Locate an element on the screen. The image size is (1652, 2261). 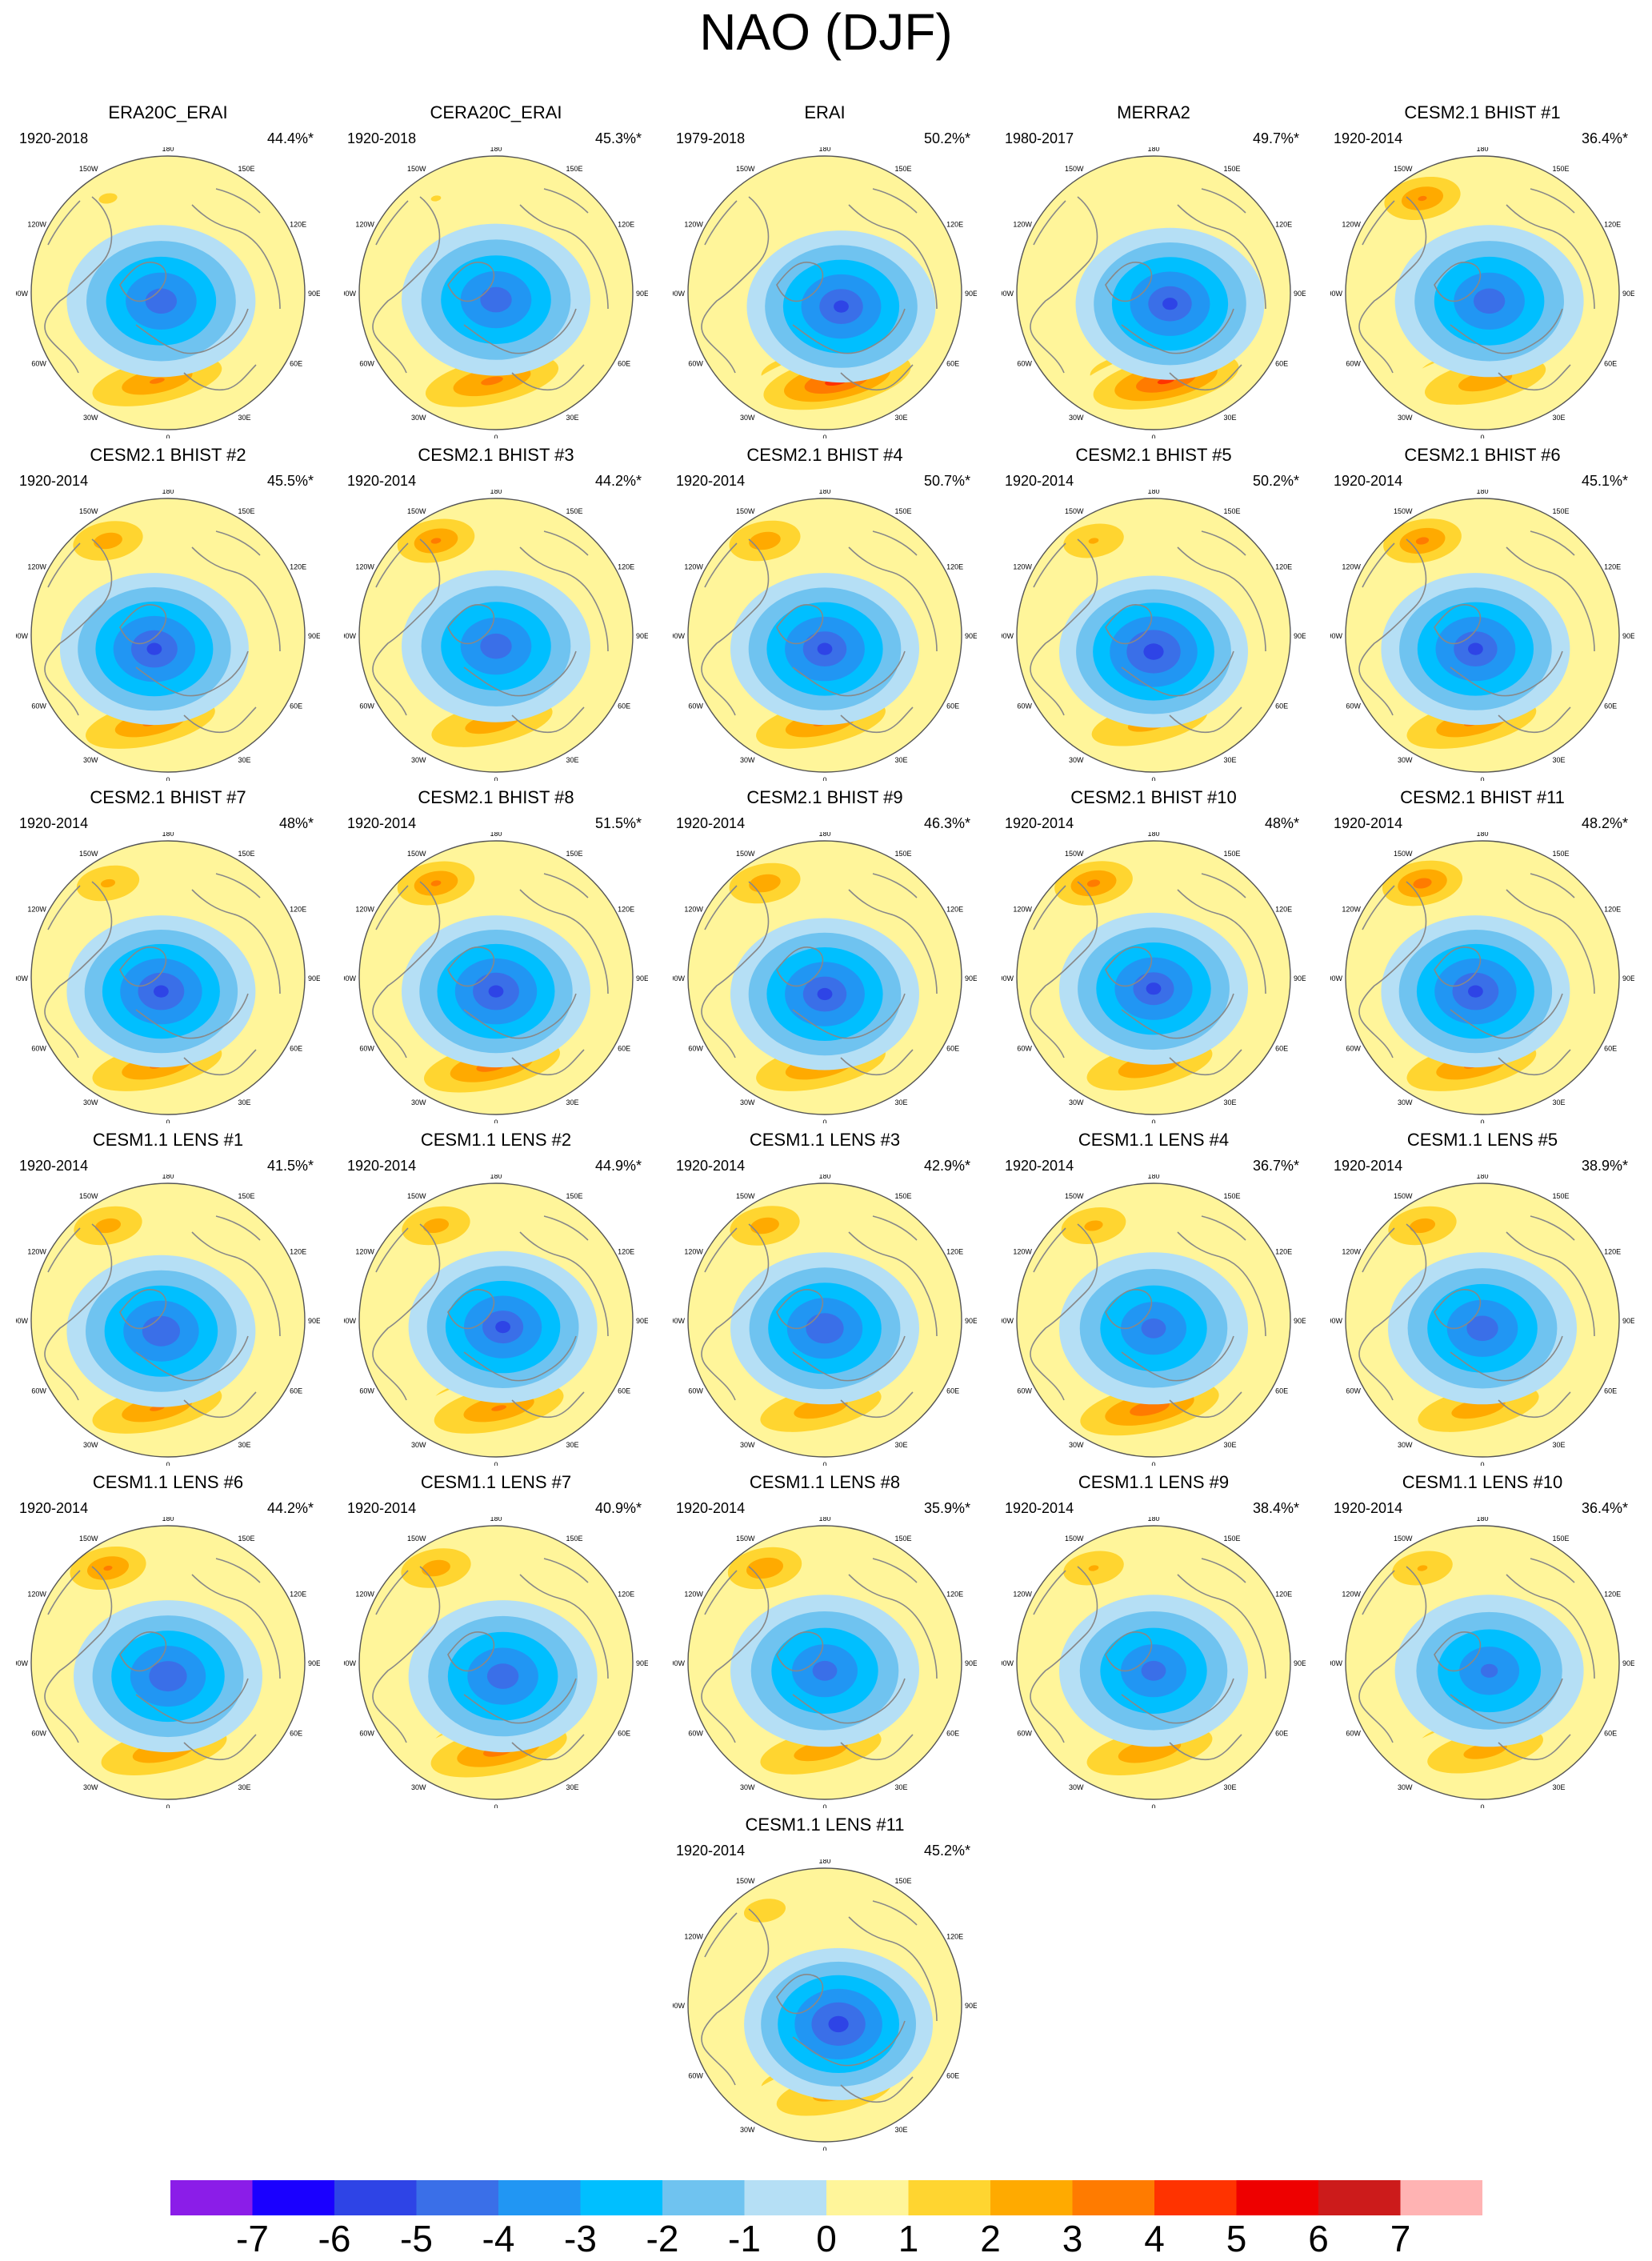
panel-title: ERAI is located at coordinates (825, 112).